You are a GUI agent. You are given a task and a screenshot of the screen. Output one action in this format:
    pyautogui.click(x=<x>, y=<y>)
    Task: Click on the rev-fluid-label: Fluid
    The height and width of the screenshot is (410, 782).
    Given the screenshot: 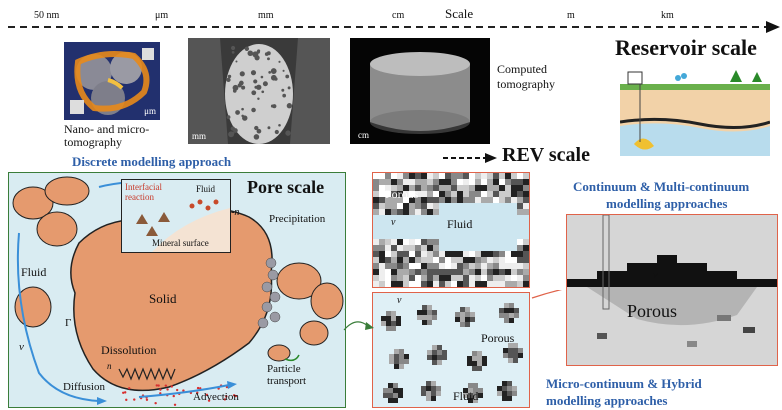 What is the action you would take?
    pyautogui.click(x=460, y=224)
    